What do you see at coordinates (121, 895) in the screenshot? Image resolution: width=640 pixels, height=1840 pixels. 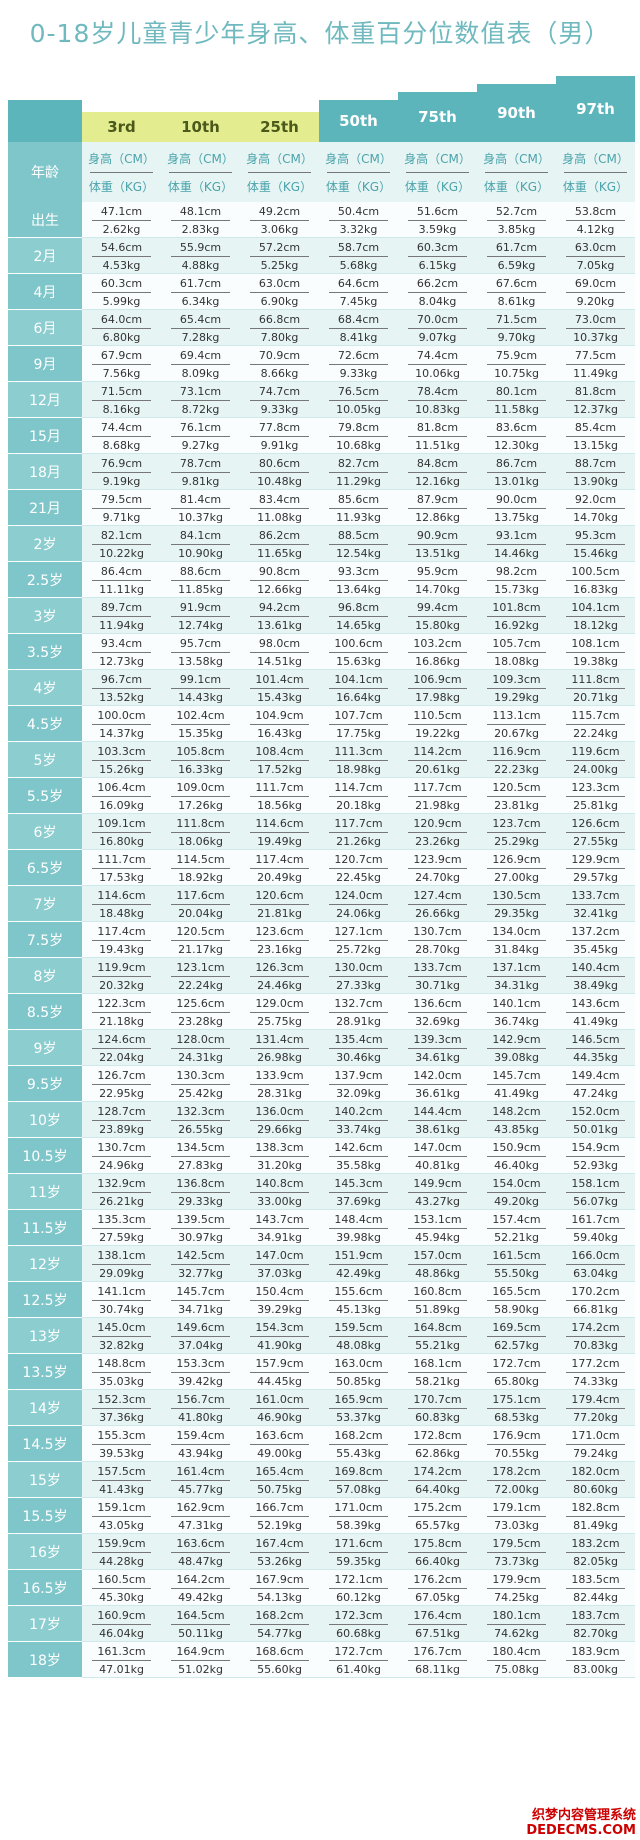 I see `height-value: 114.6cm` at bounding box center [121, 895].